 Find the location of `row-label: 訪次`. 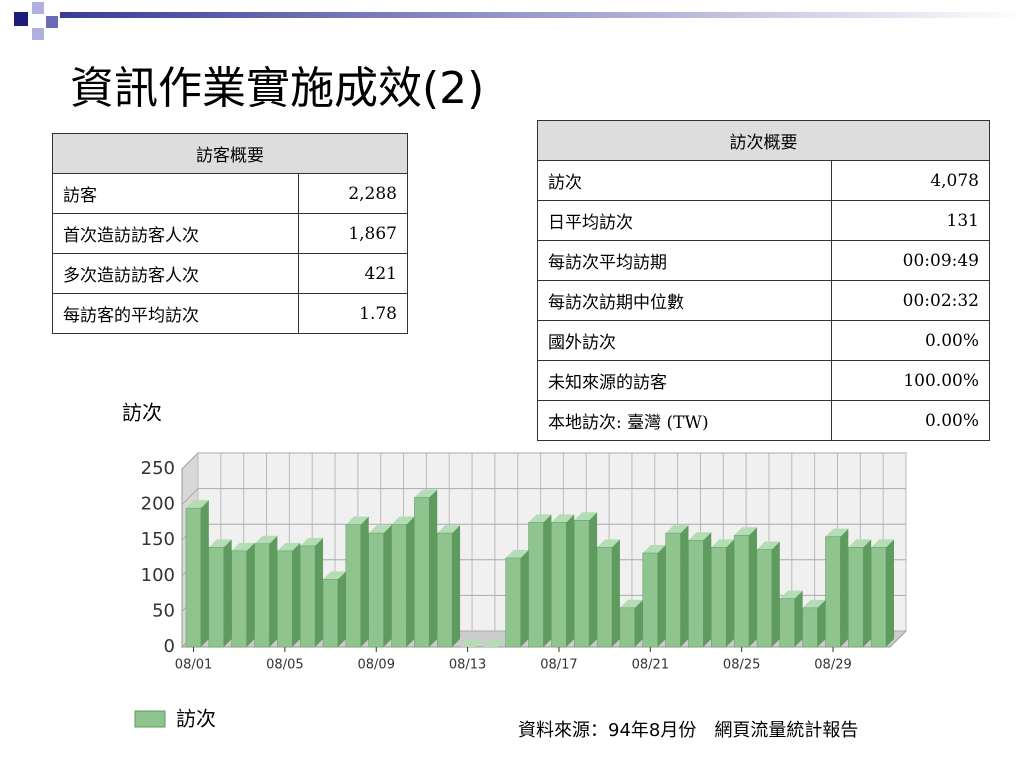

row-label: 訪次 is located at coordinates (684, 180).